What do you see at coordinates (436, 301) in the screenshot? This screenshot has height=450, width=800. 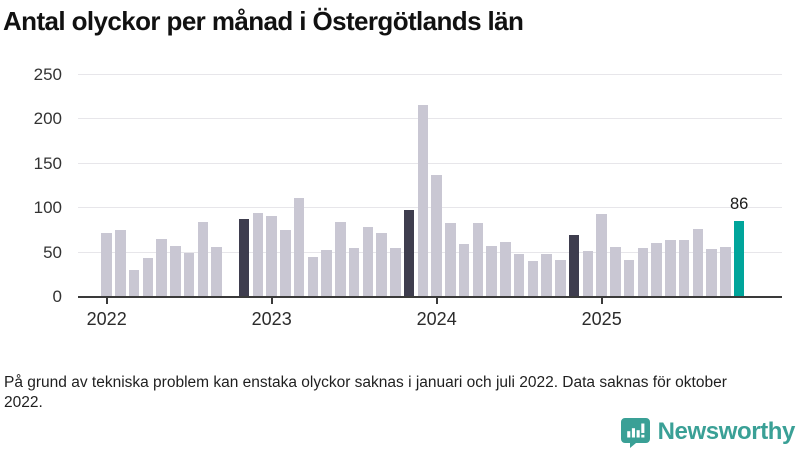 I see `x-tick-2024` at bounding box center [436, 301].